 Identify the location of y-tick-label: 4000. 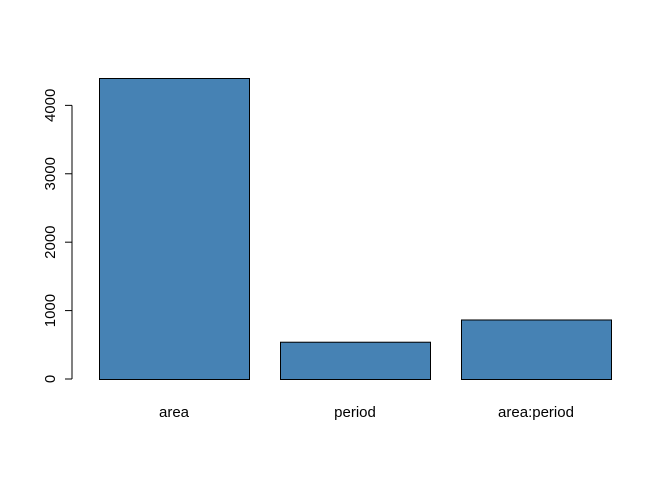
(50, 105).